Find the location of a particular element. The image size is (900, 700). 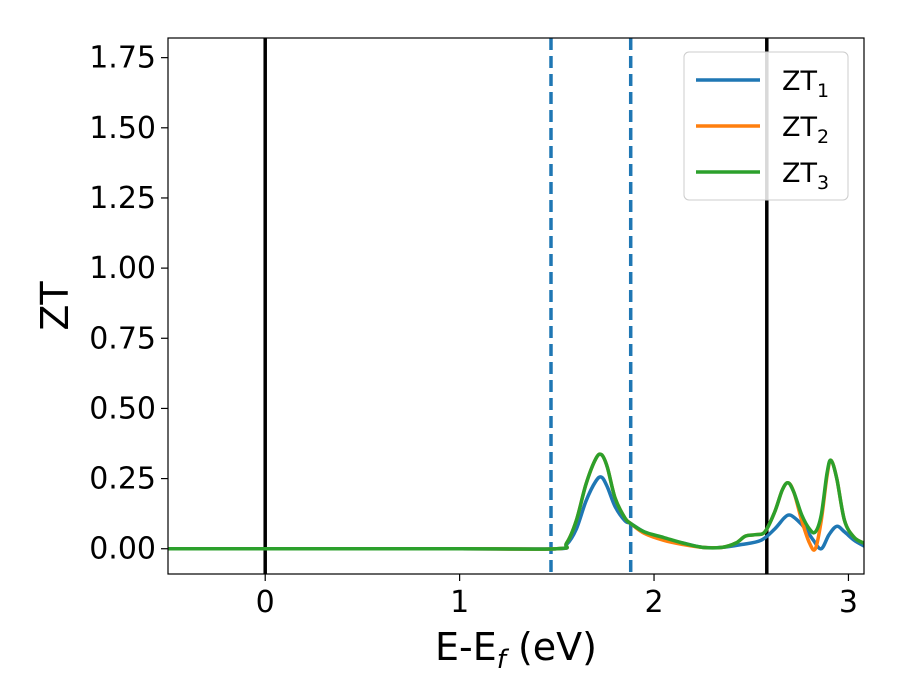

x-tick-label: 0 is located at coordinates (265, 602).